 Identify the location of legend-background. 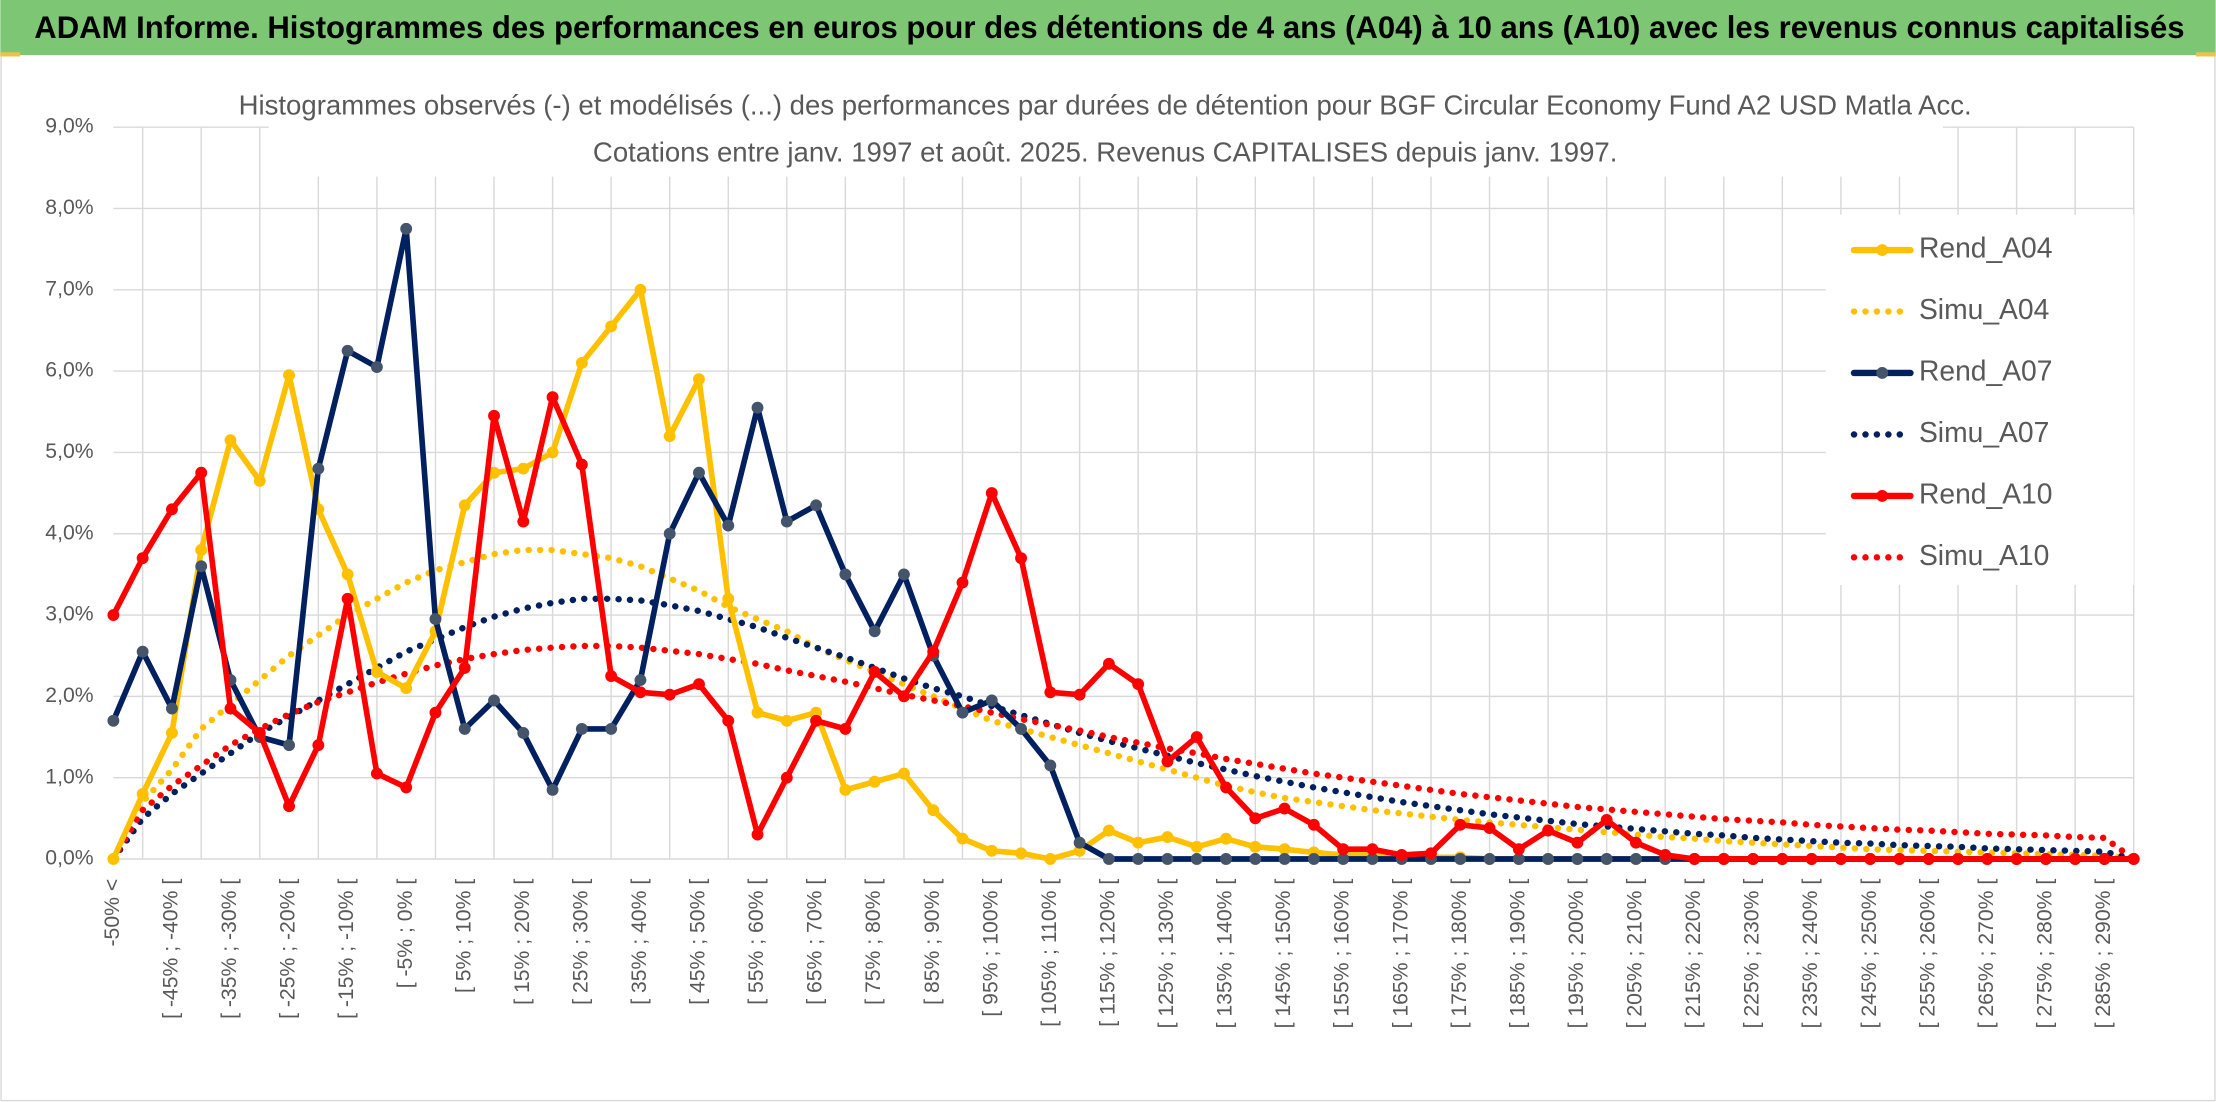
(1979, 399).